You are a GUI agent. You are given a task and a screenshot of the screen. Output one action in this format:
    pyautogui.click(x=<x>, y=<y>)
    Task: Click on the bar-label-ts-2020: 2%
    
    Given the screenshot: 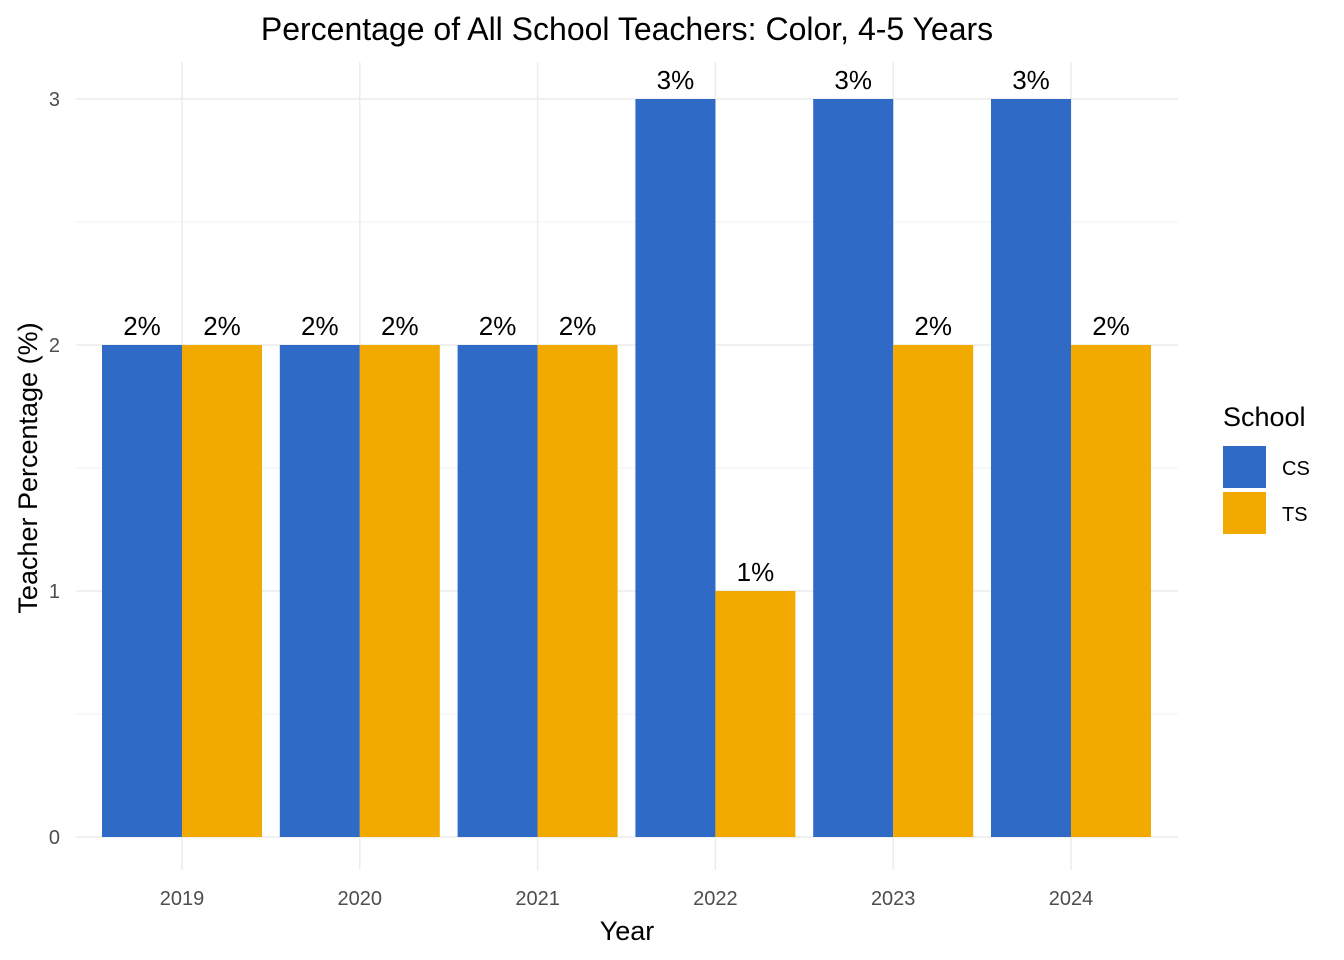 What is the action you would take?
    pyautogui.click(x=400, y=326)
    